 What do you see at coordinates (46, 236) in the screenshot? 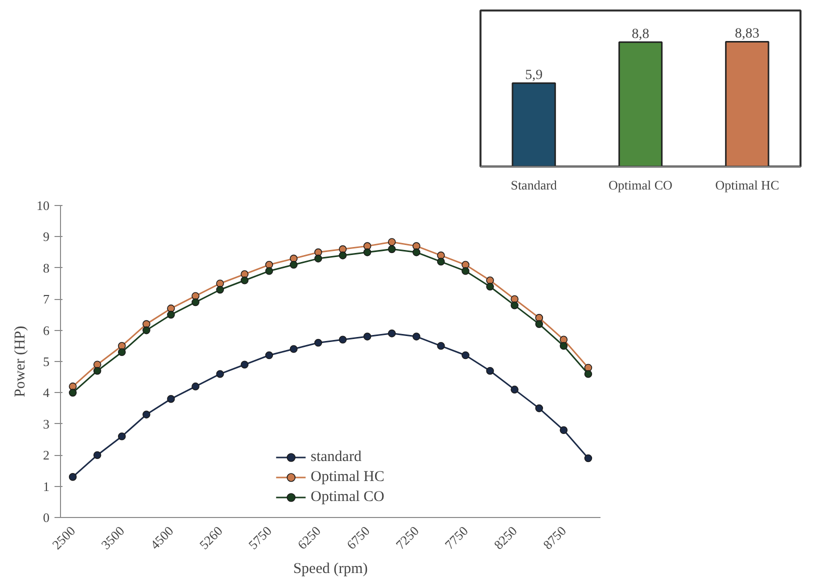
I see `y-tick-label: 9` at bounding box center [46, 236].